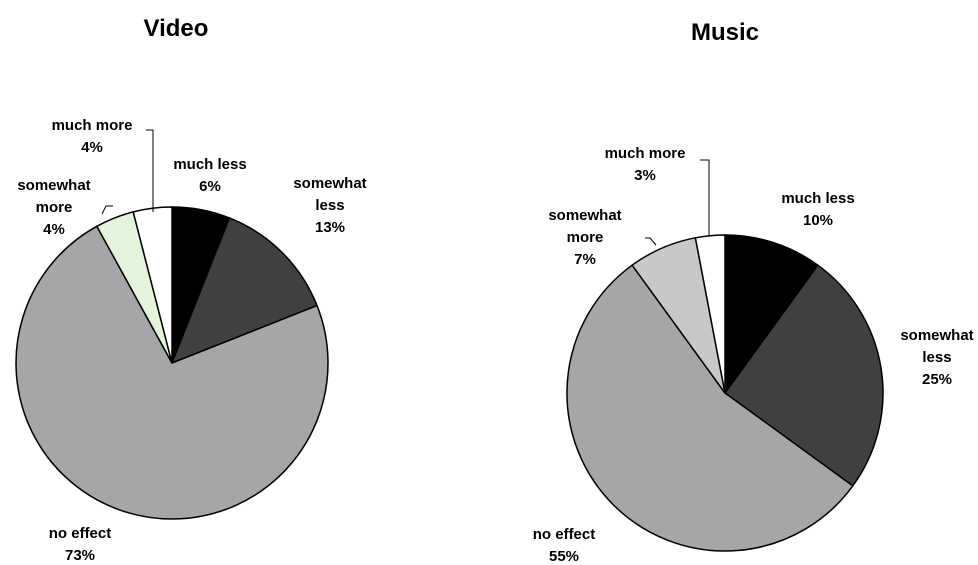 Image resolution: width=978 pixels, height=565 pixels. What do you see at coordinates (645, 164) in the screenshot?
I see `slice-label-music-much-more: much more 3%` at bounding box center [645, 164].